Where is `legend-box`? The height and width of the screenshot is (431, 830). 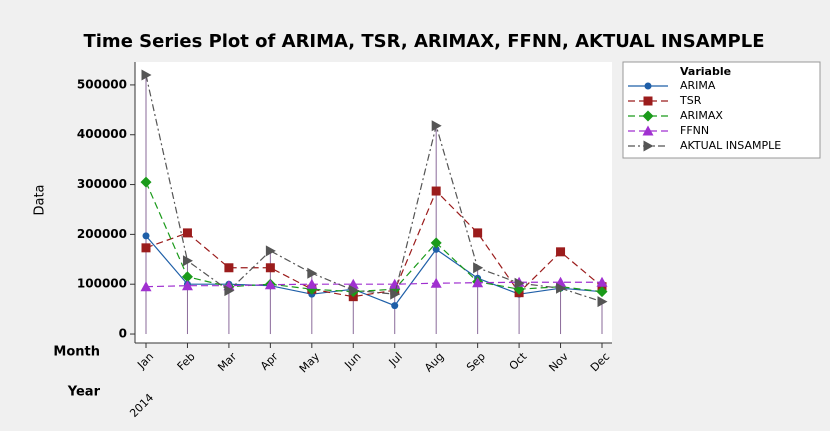 legend-box is located at coordinates (721, 110).